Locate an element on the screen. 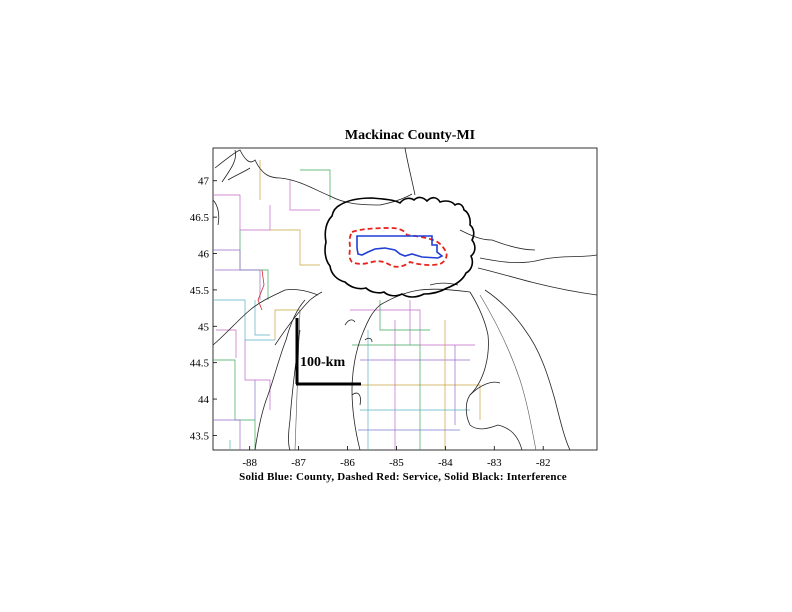 The height and width of the screenshot is (612, 792). y-tick-label: 47 is located at coordinates (204, 182).